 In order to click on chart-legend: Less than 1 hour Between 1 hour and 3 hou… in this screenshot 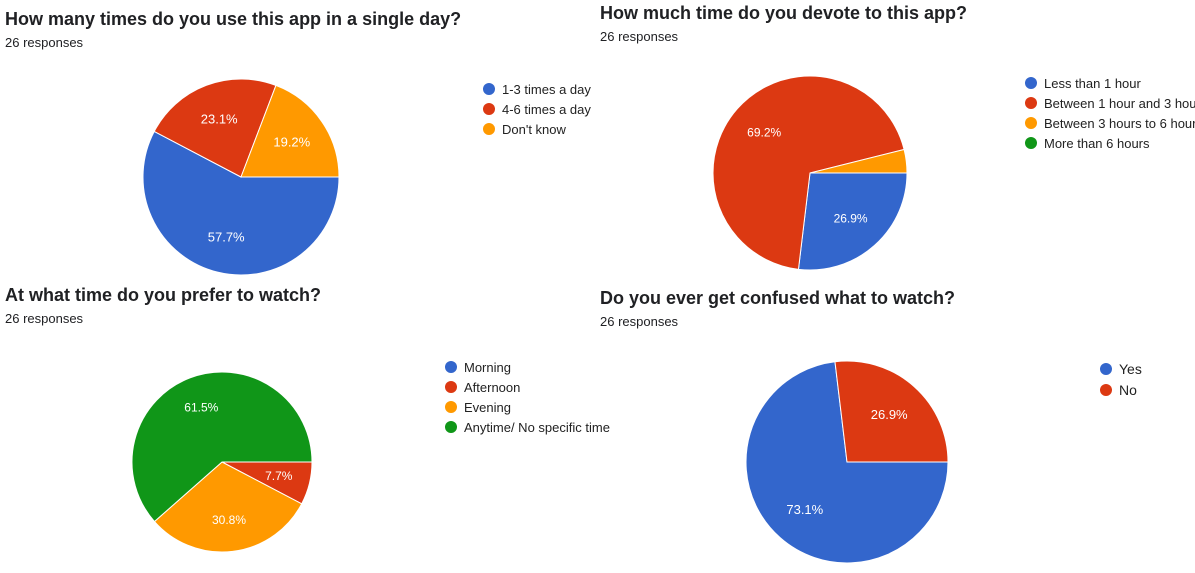, I will do `click(1110, 113)`.